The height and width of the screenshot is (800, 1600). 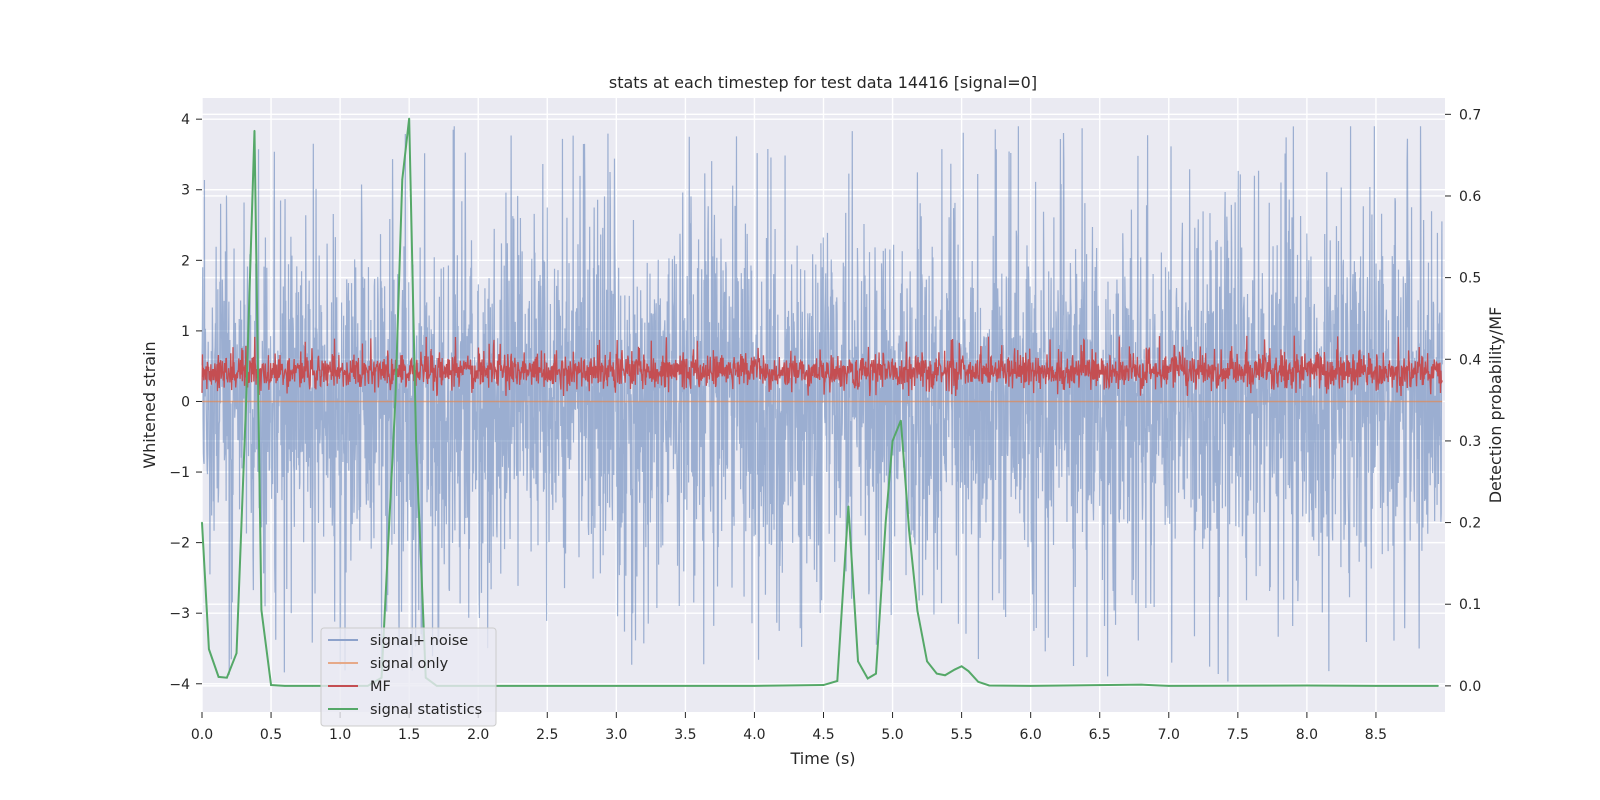 What do you see at coordinates (685, 735) in the screenshot?
I see `x-tick-label: 3.5` at bounding box center [685, 735].